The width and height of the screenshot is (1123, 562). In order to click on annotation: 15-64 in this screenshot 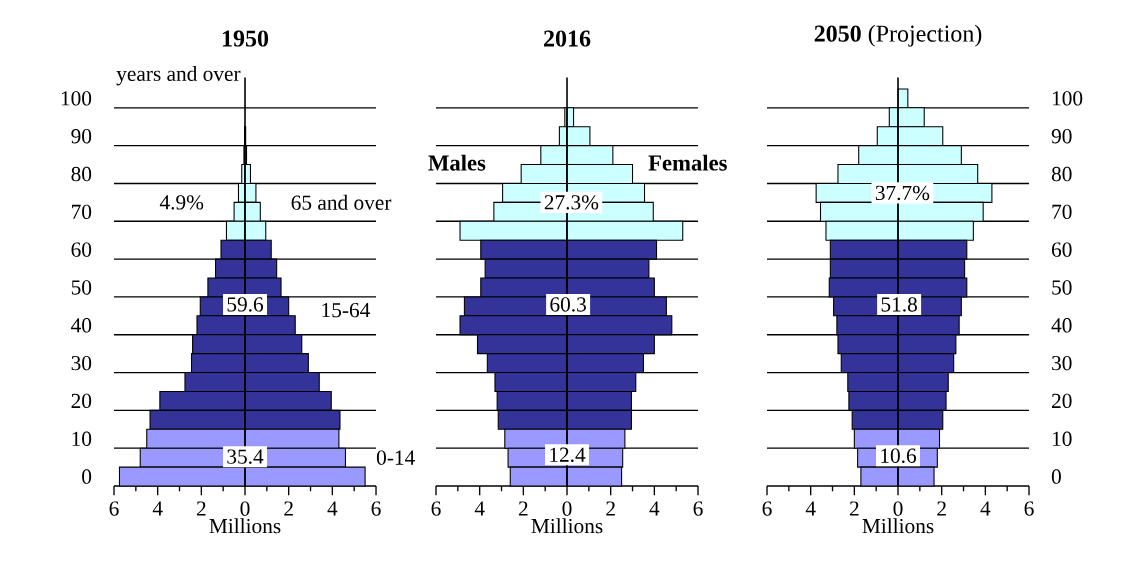, I will do `click(346, 310)`.